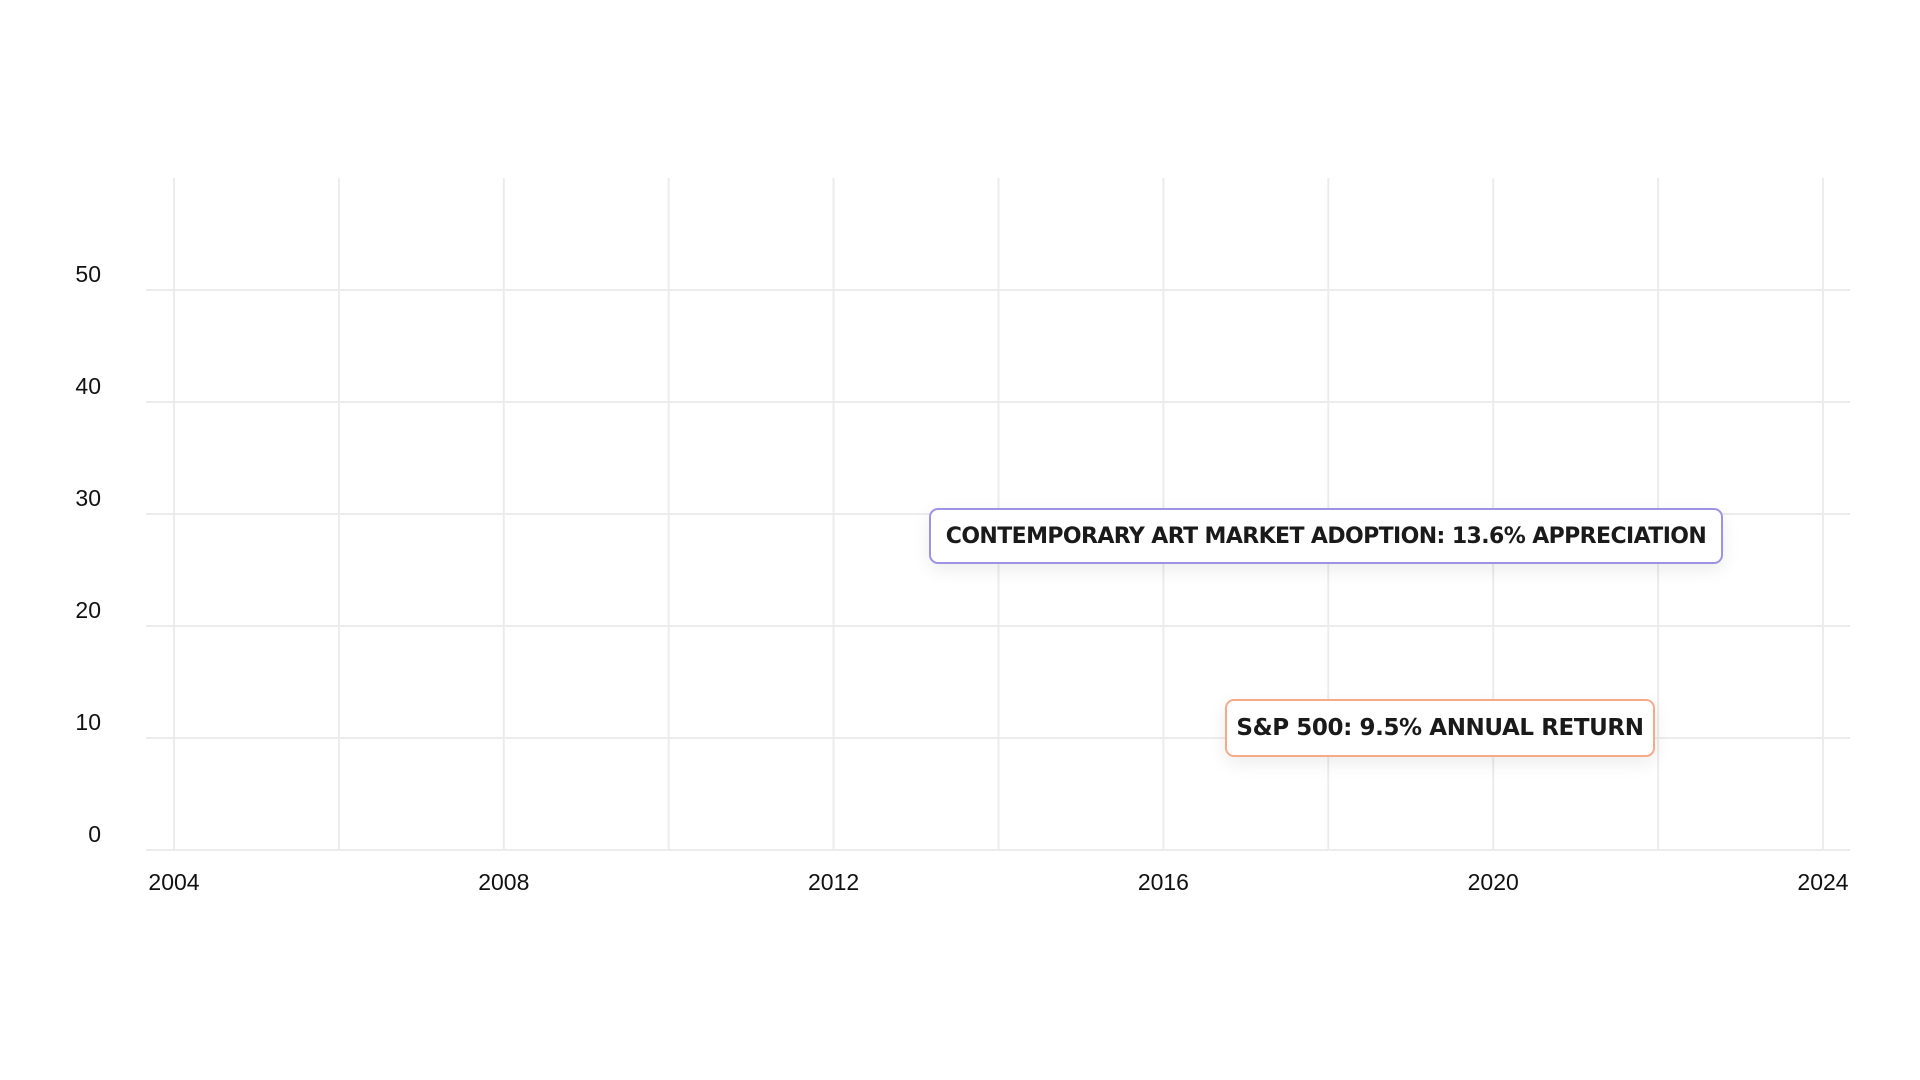 This screenshot has height=1080, width=1920. Describe the element at coordinates (1493, 882) in the screenshot. I see `x-tick-label: 2020` at that location.